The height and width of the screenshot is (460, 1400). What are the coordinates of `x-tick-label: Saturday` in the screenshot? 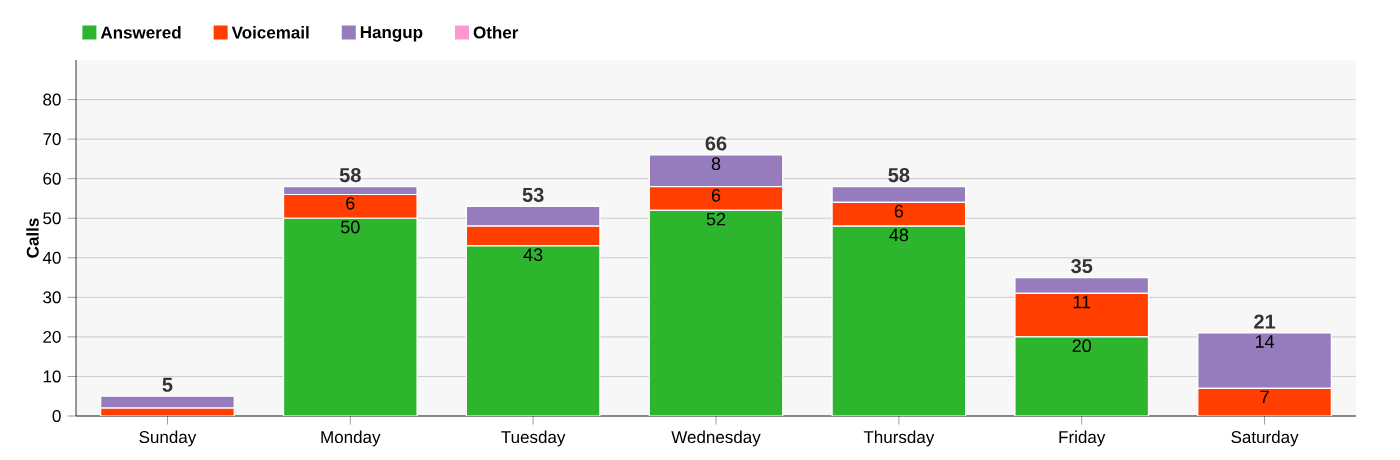 It's located at (1265, 438).